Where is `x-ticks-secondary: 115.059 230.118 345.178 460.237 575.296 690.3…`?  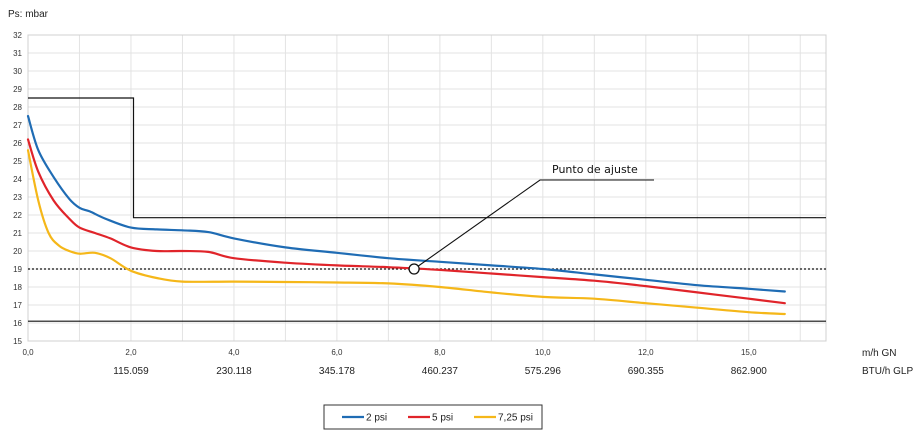 x-ticks-secondary: 115.059 230.118 345.178 460.237 575.296 690.3… is located at coordinates (440, 371).